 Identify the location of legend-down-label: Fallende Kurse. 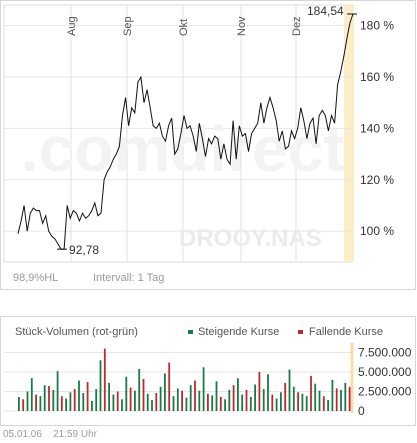
(346, 332).